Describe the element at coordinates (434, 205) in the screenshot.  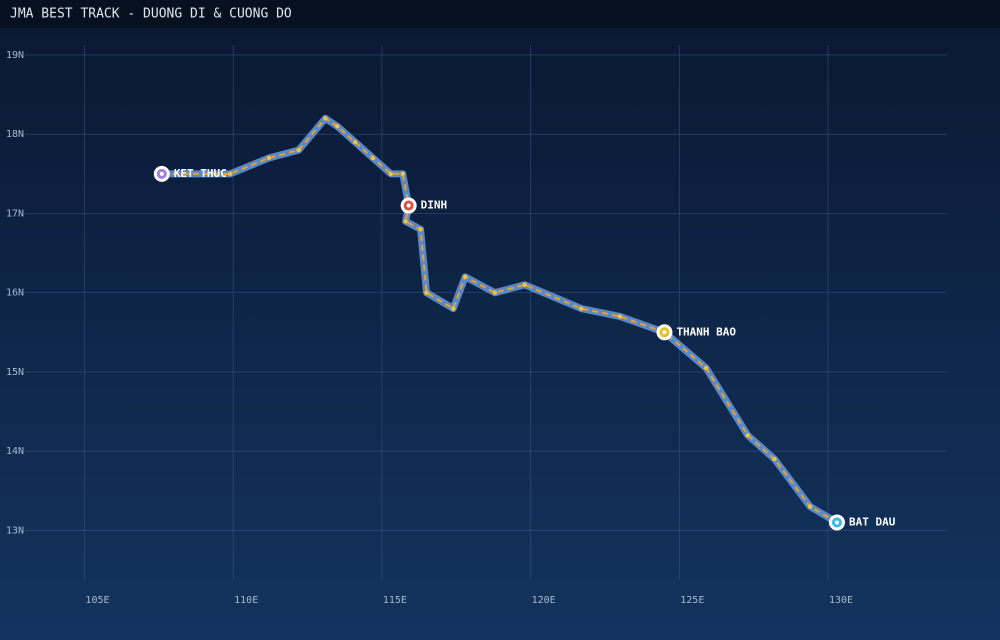
I see `marker-label: DINH` at that location.